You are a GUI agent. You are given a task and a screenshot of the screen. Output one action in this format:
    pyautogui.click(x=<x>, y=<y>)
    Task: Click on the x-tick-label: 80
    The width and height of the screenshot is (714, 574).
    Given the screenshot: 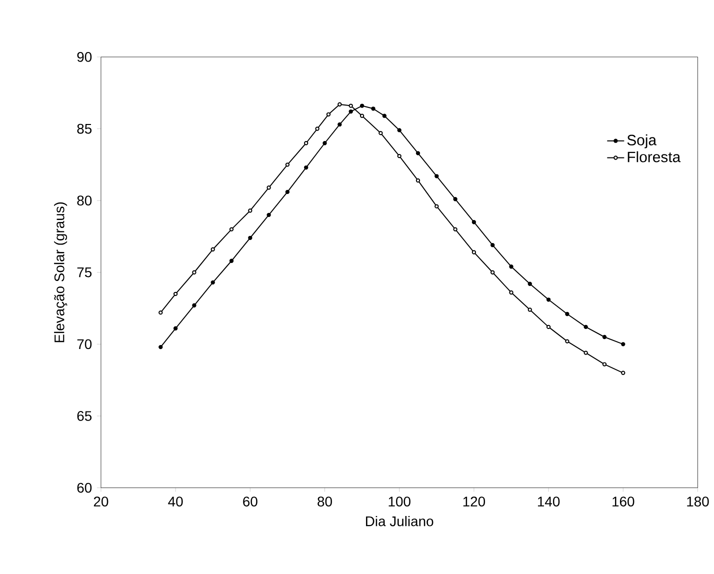 What is the action you would take?
    pyautogui.click(x=325, y=501)
    